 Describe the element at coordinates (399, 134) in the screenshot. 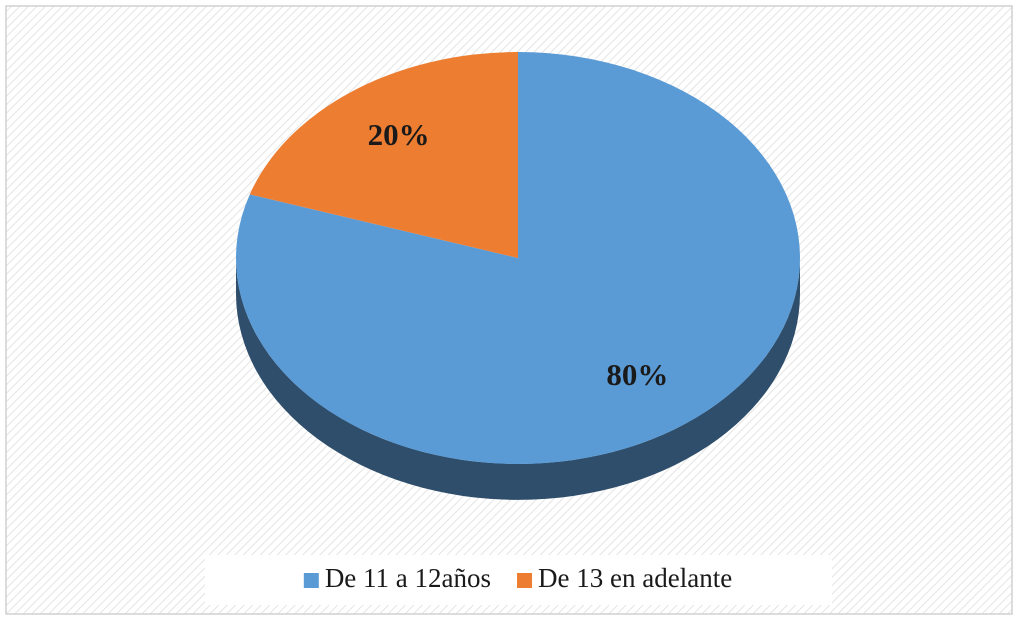

I see `data-label: 20%` at that location.